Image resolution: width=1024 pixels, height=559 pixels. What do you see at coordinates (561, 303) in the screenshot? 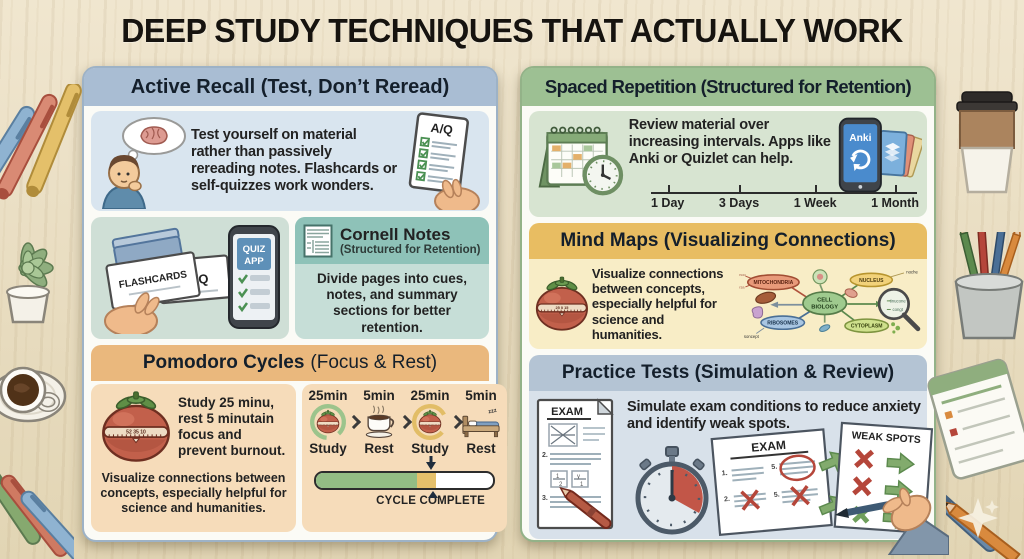
I see `tomato-timer-icon: 25 0 15` at bounding box center [561, 303].